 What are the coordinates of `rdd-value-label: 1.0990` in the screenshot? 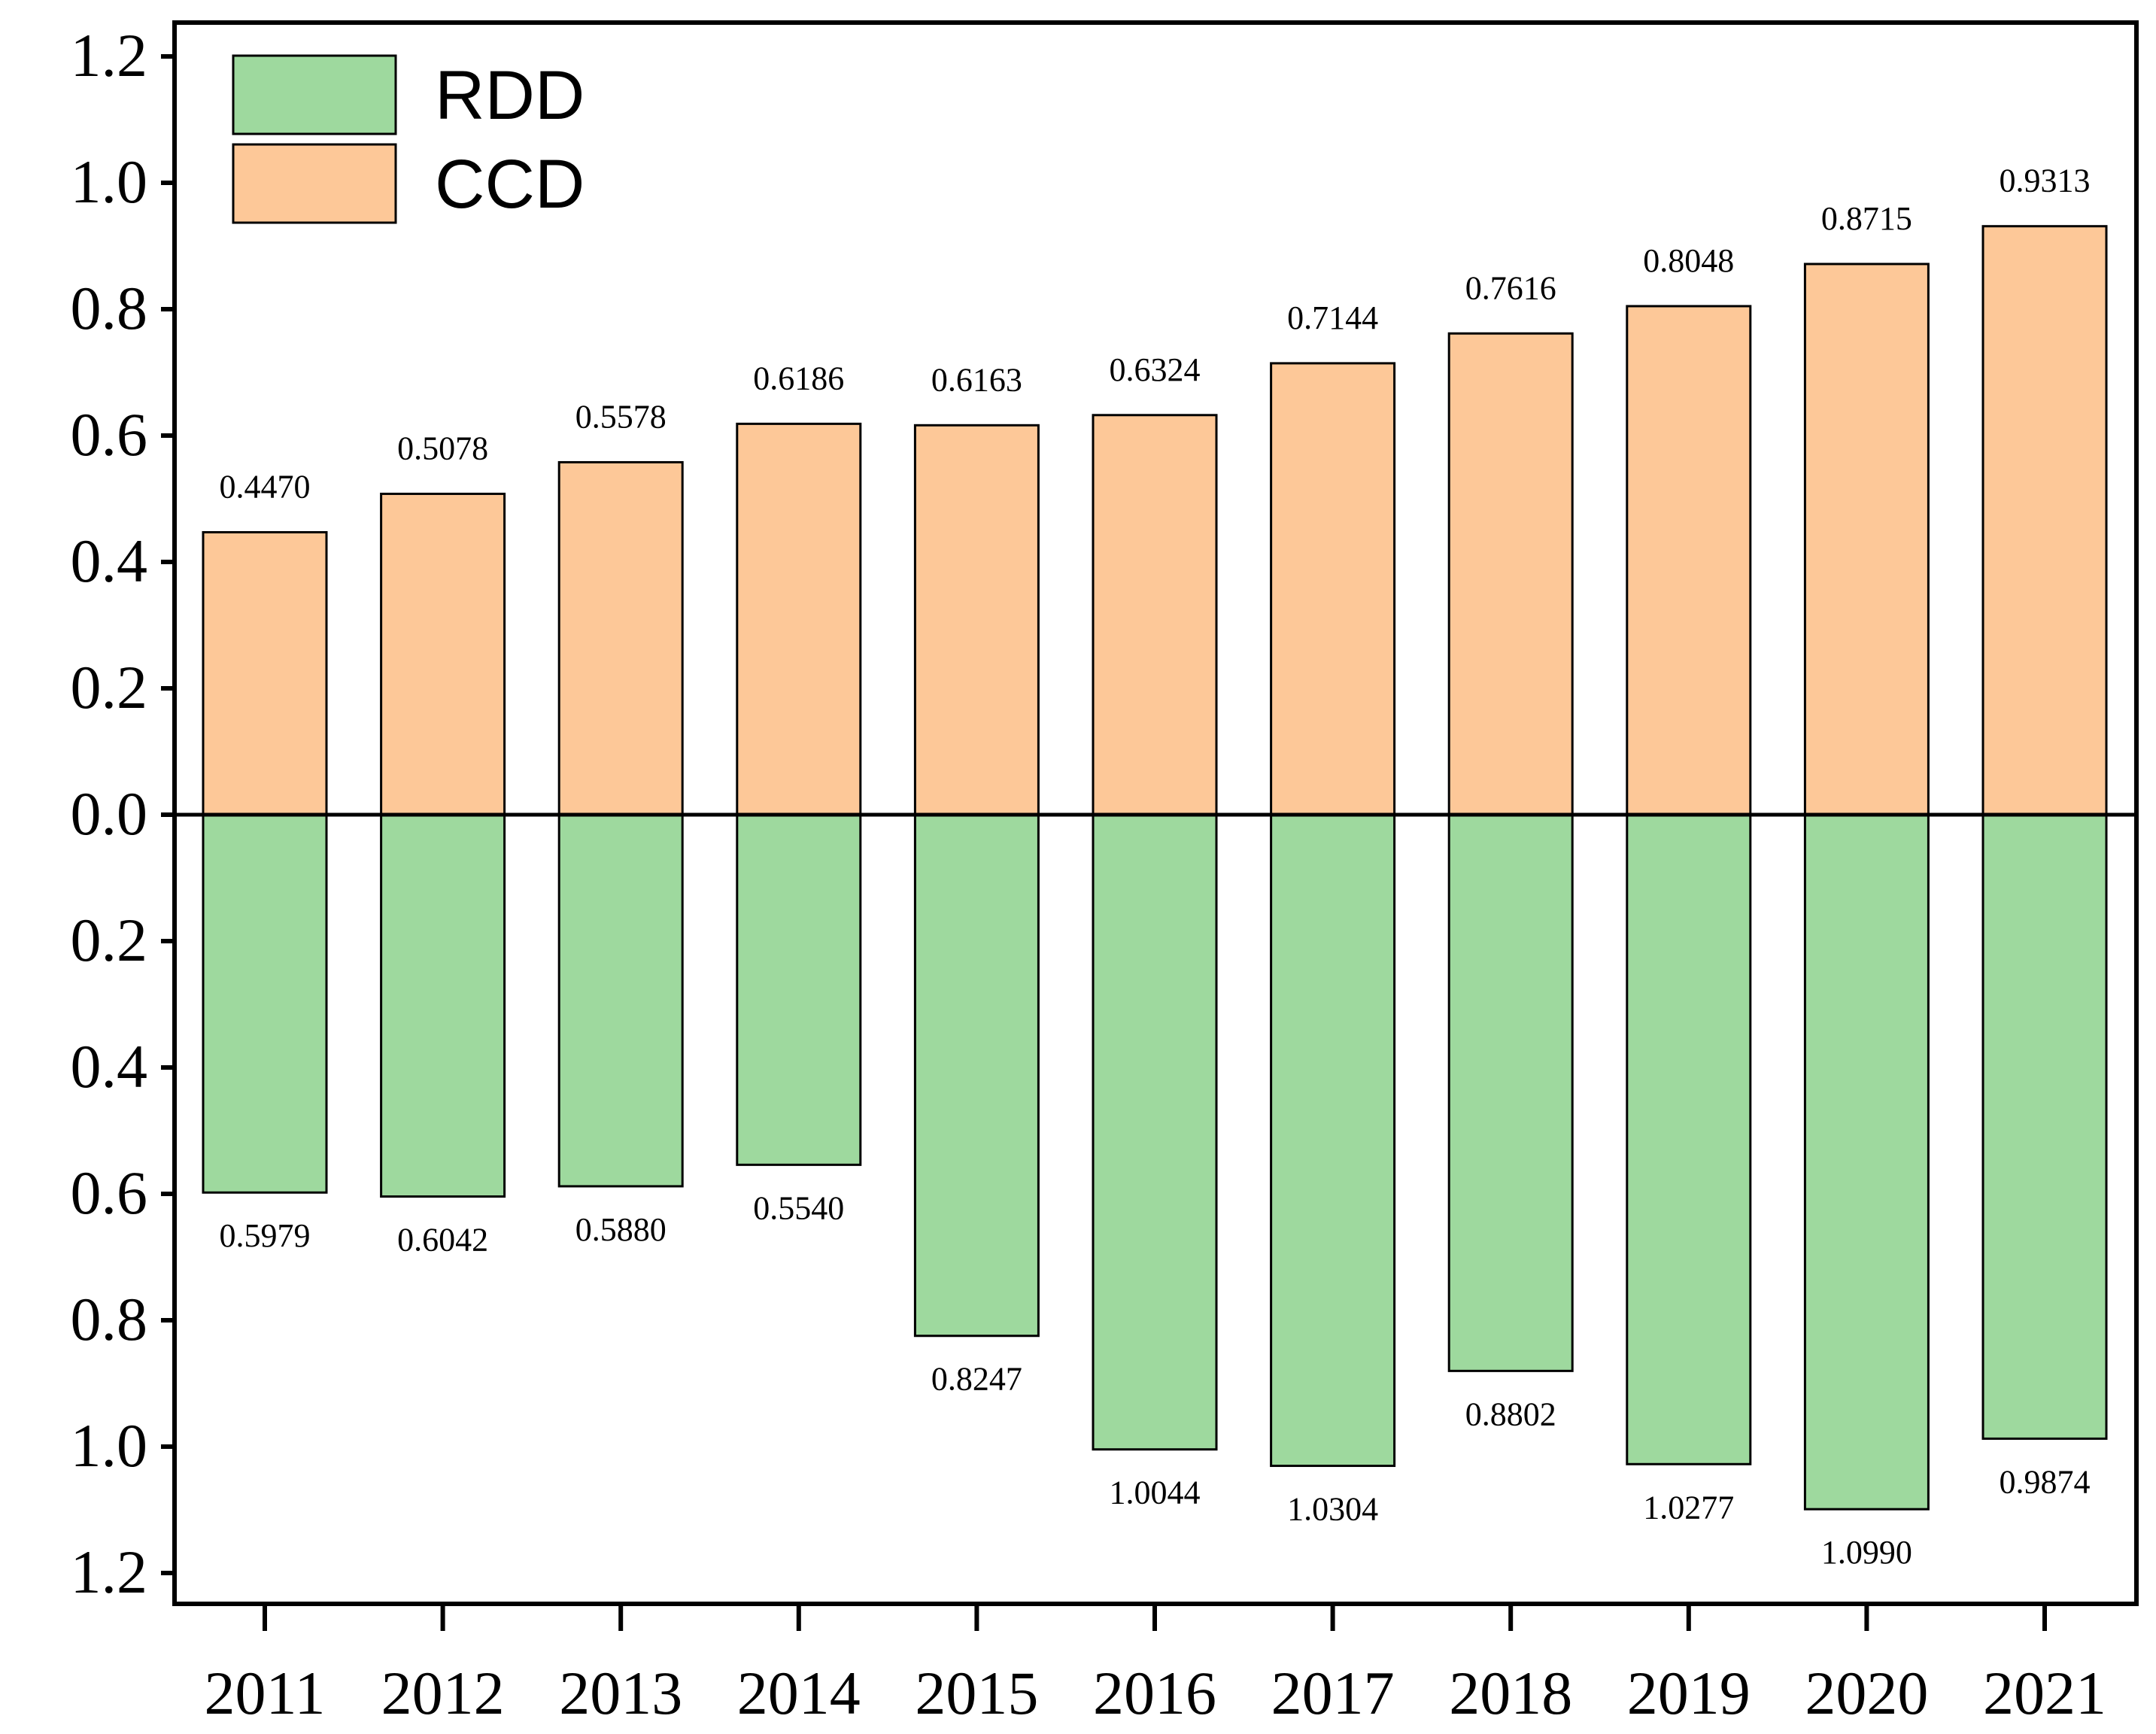 It's located at (1866, 1552).